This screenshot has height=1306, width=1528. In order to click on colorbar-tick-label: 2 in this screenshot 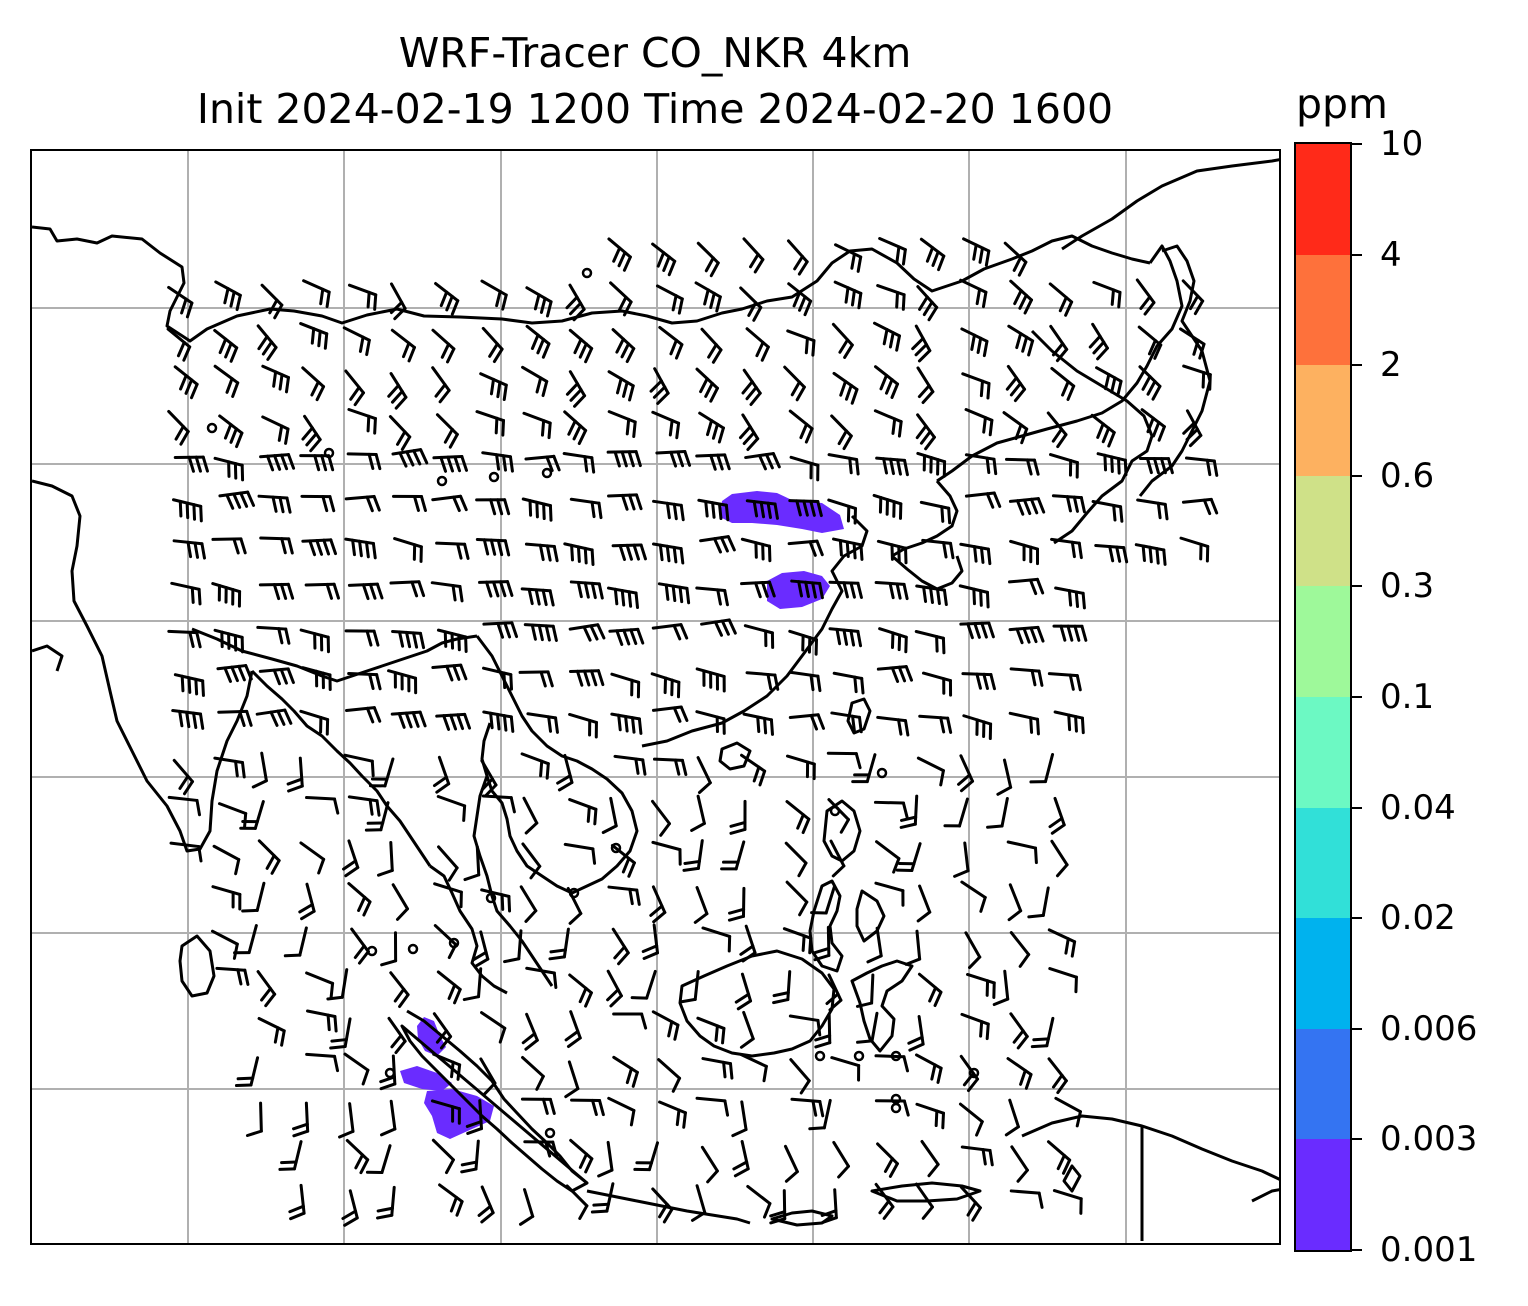, I will do `click(1391, 365)`.